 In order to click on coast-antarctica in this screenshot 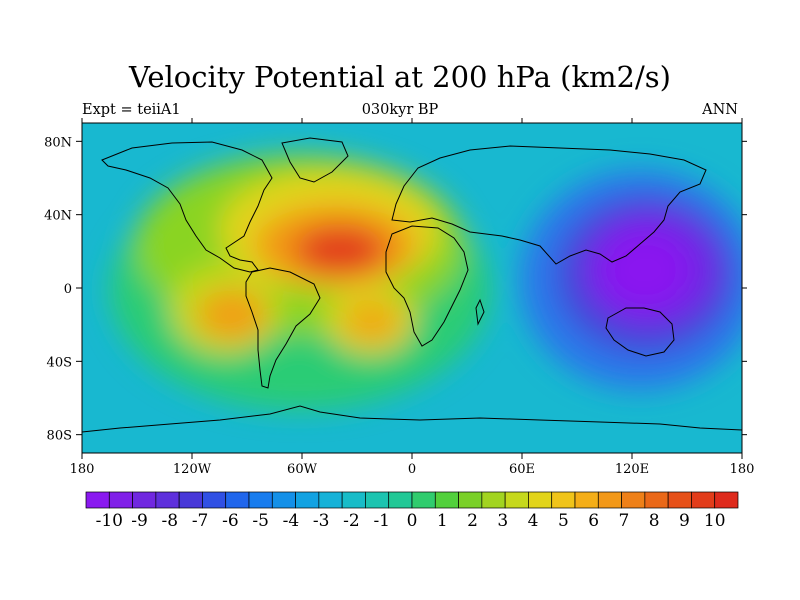, I will do `click(412, 419)`.